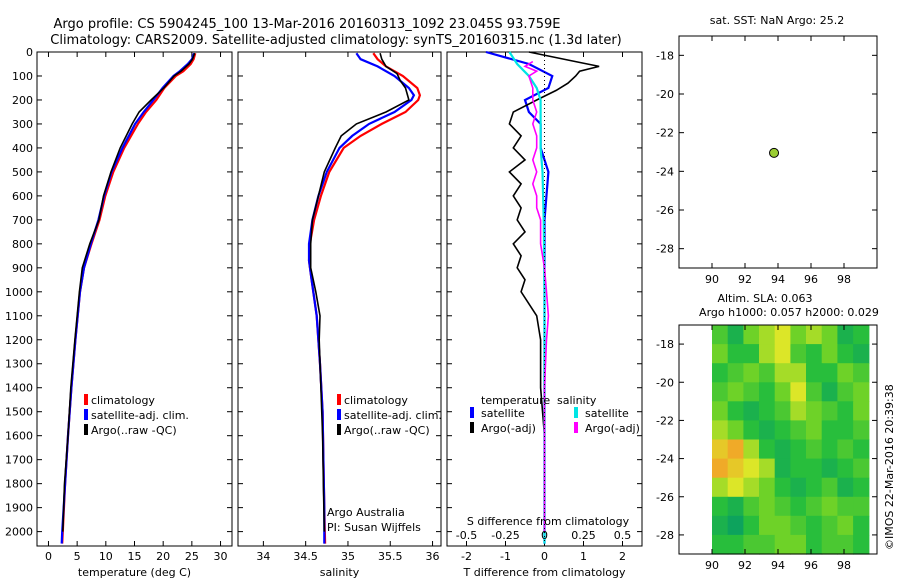 The width and height of the screenshot is (900, 580). I want to click on legend-title-temperature: temperature, so click(515, 400).